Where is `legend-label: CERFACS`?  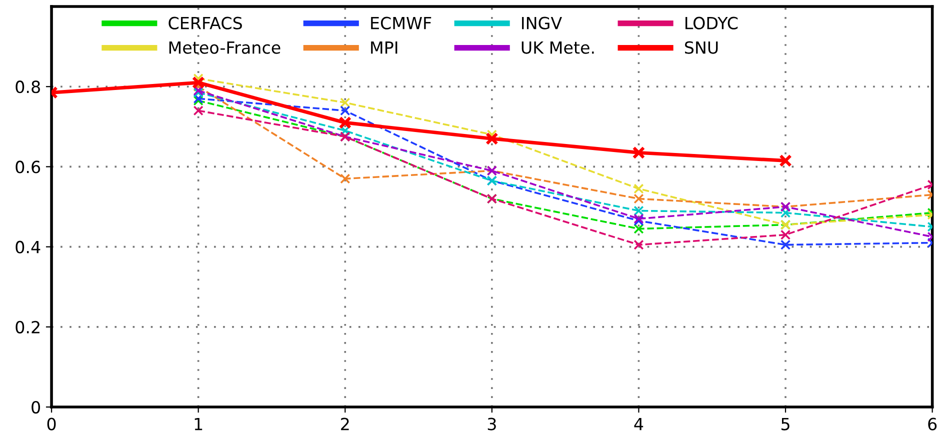
legend-label: CERFACS is located at coordinates (205, 23).